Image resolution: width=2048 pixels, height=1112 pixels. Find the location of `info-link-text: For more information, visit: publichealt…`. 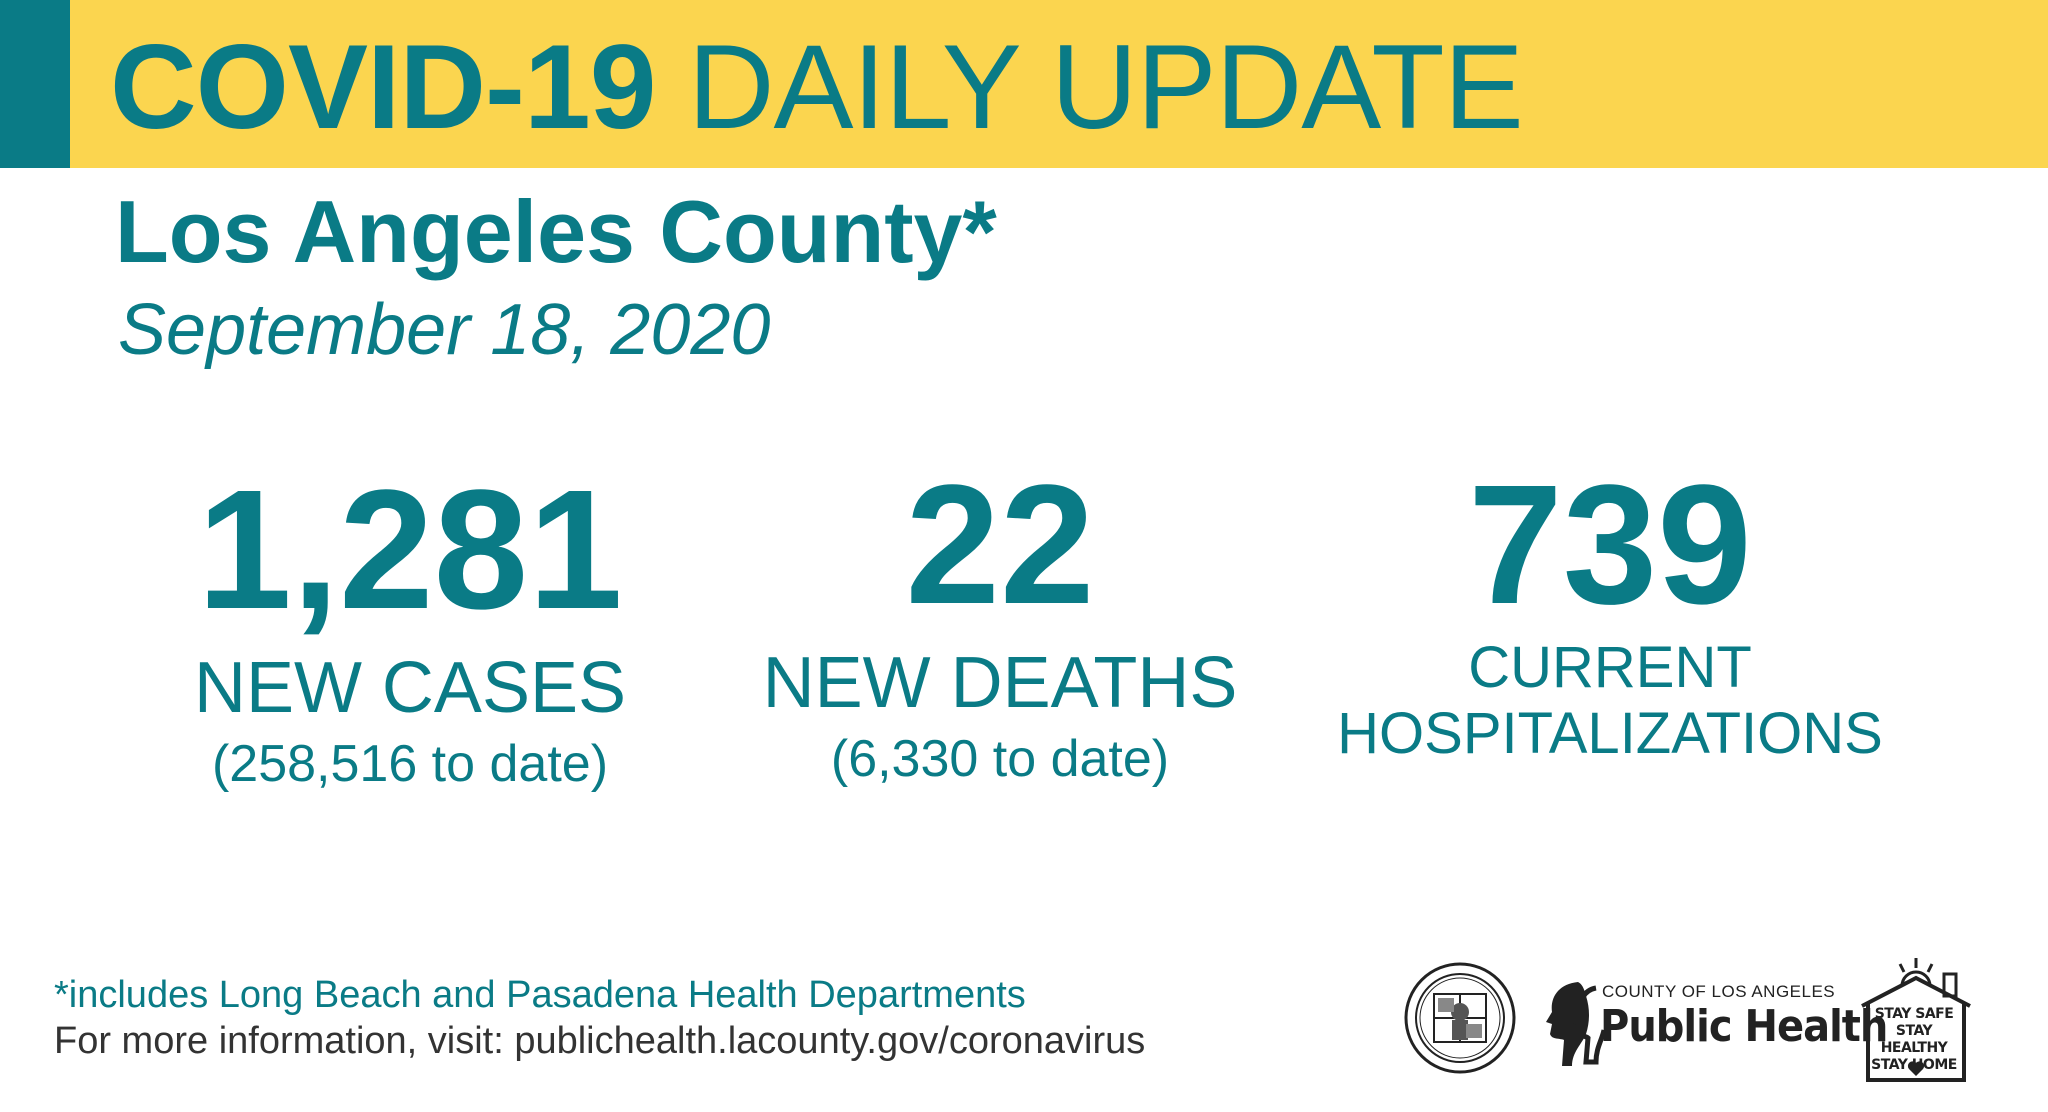

info-link-text: For more information, visit: publichealt… is located at coordinates (600, 1041).